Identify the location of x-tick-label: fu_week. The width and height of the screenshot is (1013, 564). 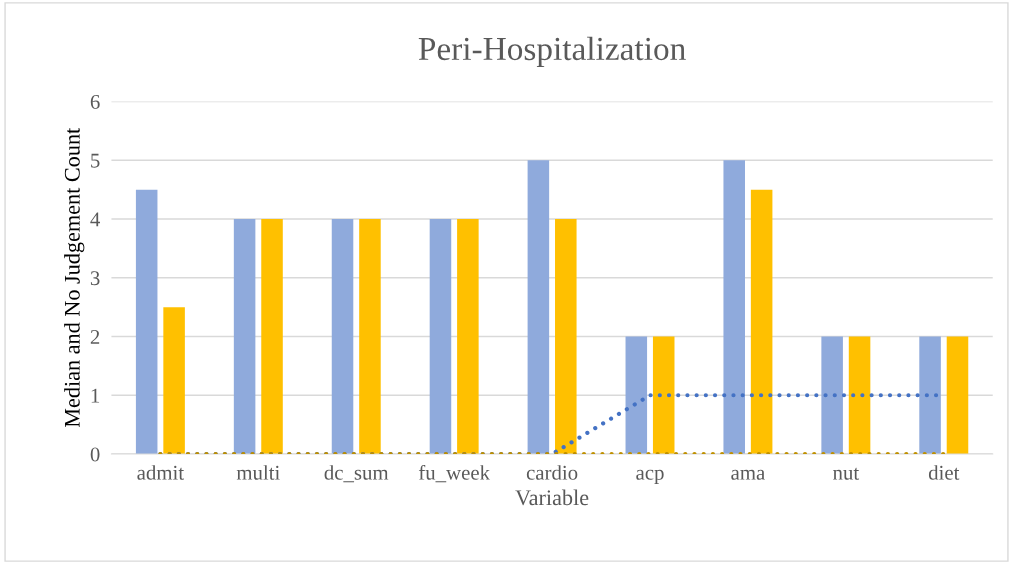
(454, 473).